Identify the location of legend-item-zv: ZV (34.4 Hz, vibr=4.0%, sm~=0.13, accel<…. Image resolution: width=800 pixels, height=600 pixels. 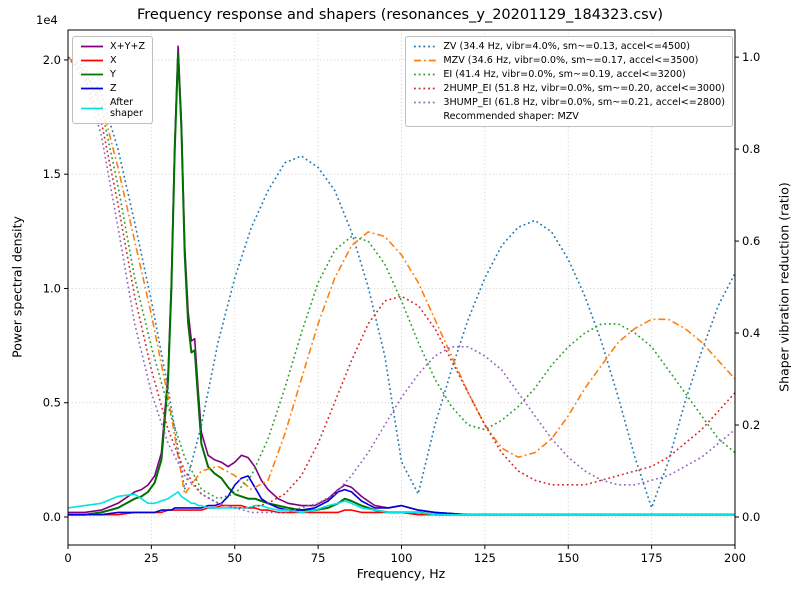
(569, 46).